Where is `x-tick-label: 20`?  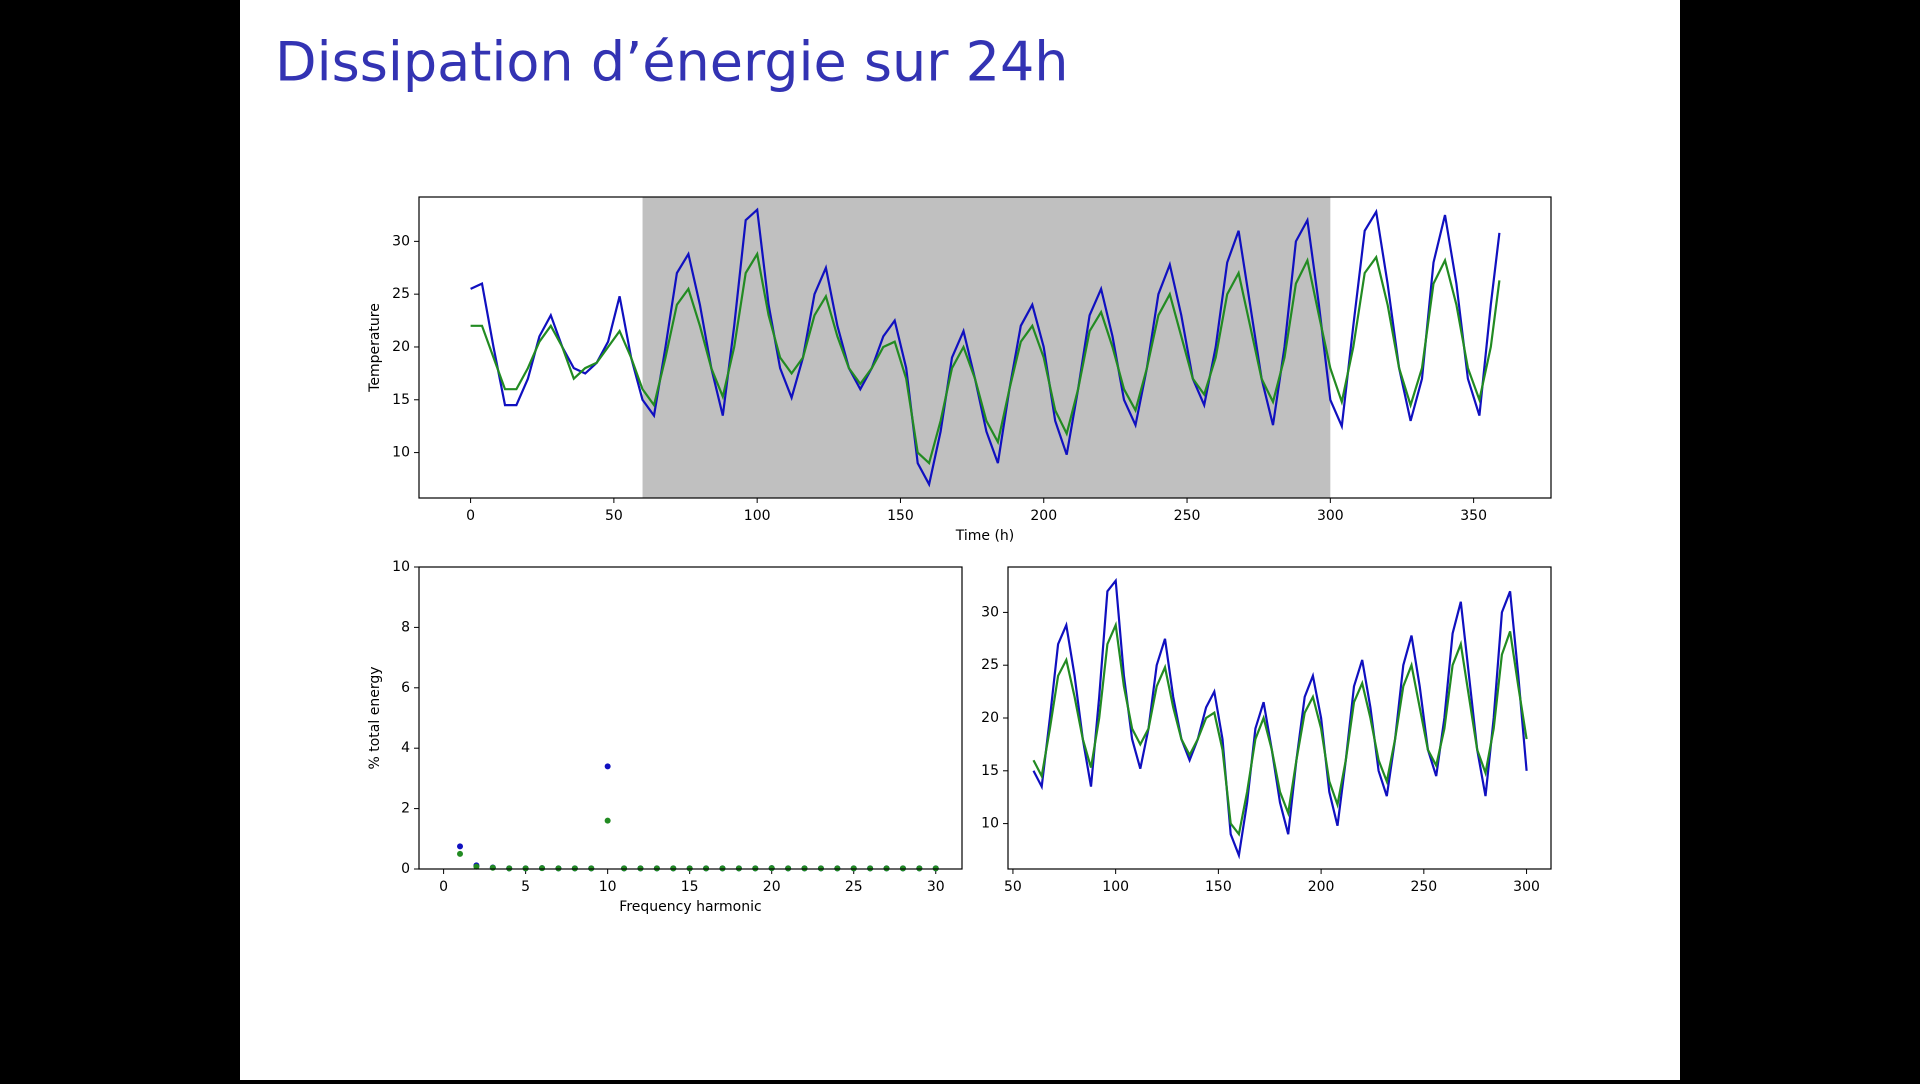
x-tick-label: 20 is located at coordinates (772, 887).